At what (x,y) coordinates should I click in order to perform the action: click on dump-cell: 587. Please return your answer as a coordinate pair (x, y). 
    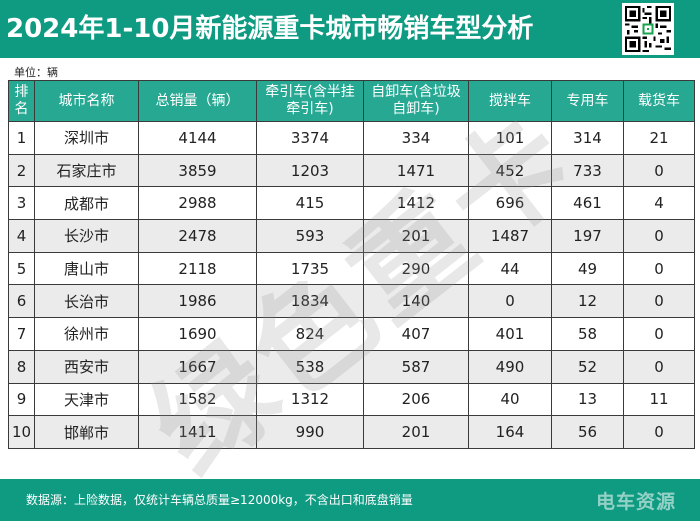
    Looking at the image, I should click on (416, 366).